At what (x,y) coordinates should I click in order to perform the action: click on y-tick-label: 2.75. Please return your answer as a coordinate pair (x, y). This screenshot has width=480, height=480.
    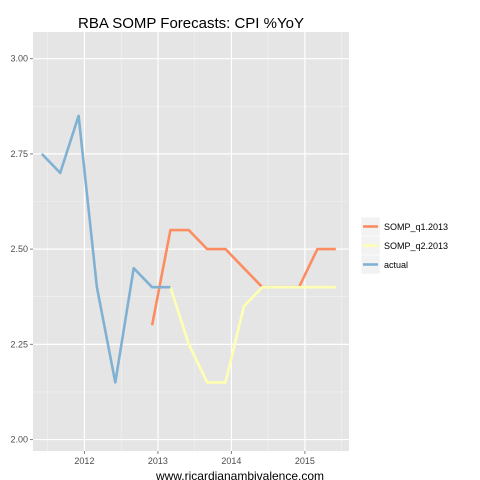
    Looking at the image, I should click on (19, 154).